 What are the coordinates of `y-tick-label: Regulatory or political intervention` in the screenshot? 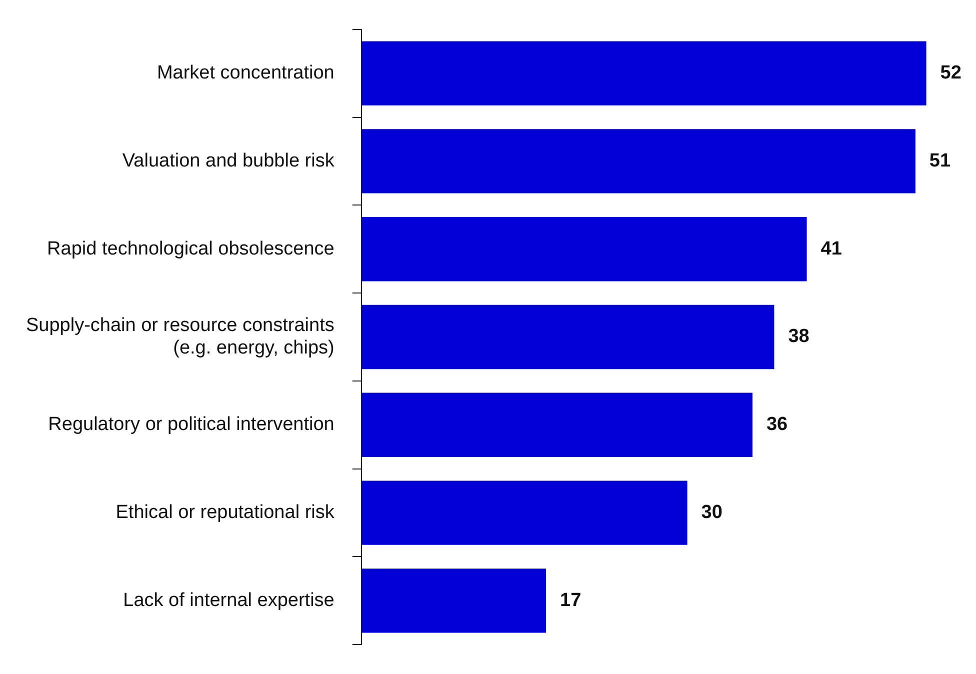 It's located at (191, 425).